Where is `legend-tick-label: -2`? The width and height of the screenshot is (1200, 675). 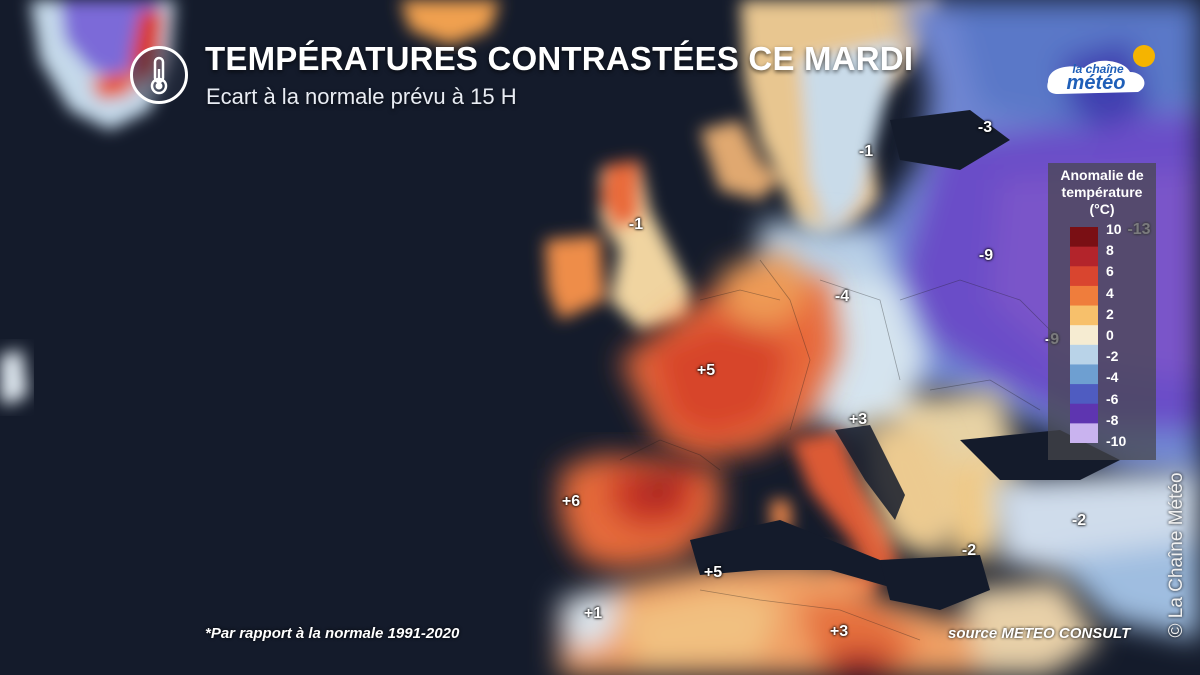 legend-tick-label: -2 is located at coordinates (1112, 356).